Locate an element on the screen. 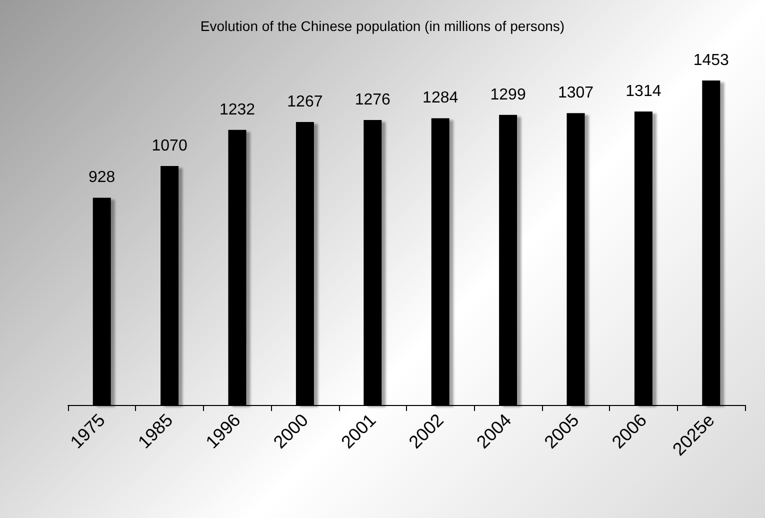 This screenshot has height=518, width=765. data-label: 1314 is located at coordinates (644, 91).